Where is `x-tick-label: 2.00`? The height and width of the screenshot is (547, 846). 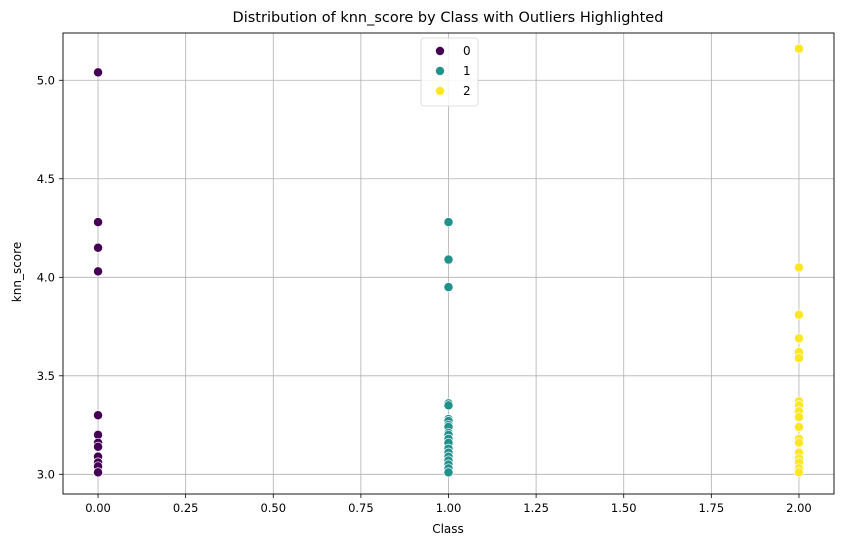
x-tick-label: 2.00 is located at coordinates (799, 508).